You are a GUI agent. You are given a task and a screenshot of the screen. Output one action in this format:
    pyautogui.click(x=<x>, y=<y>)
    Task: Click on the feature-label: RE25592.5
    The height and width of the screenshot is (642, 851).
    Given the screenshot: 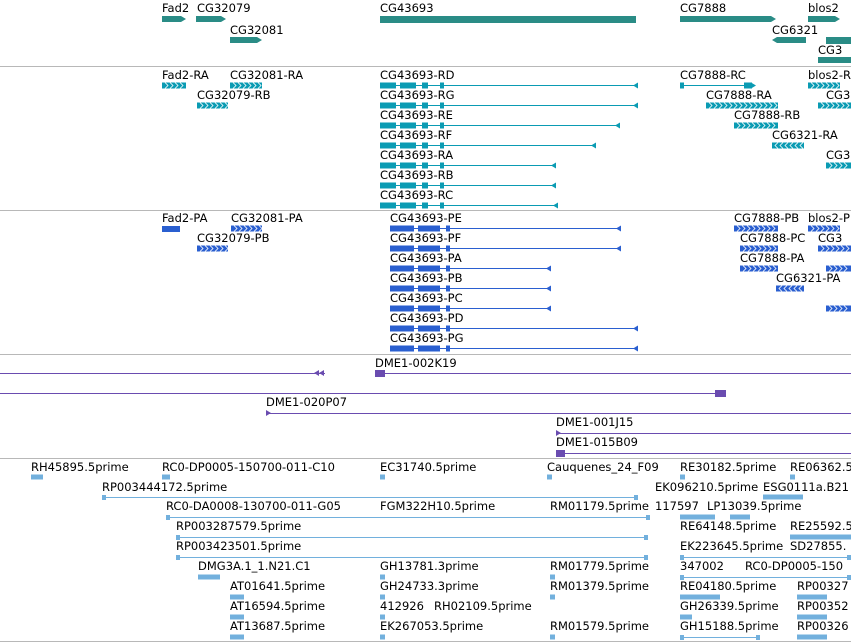 What is the action you would take?
    pyautogui.click(x=820, y=526)
    